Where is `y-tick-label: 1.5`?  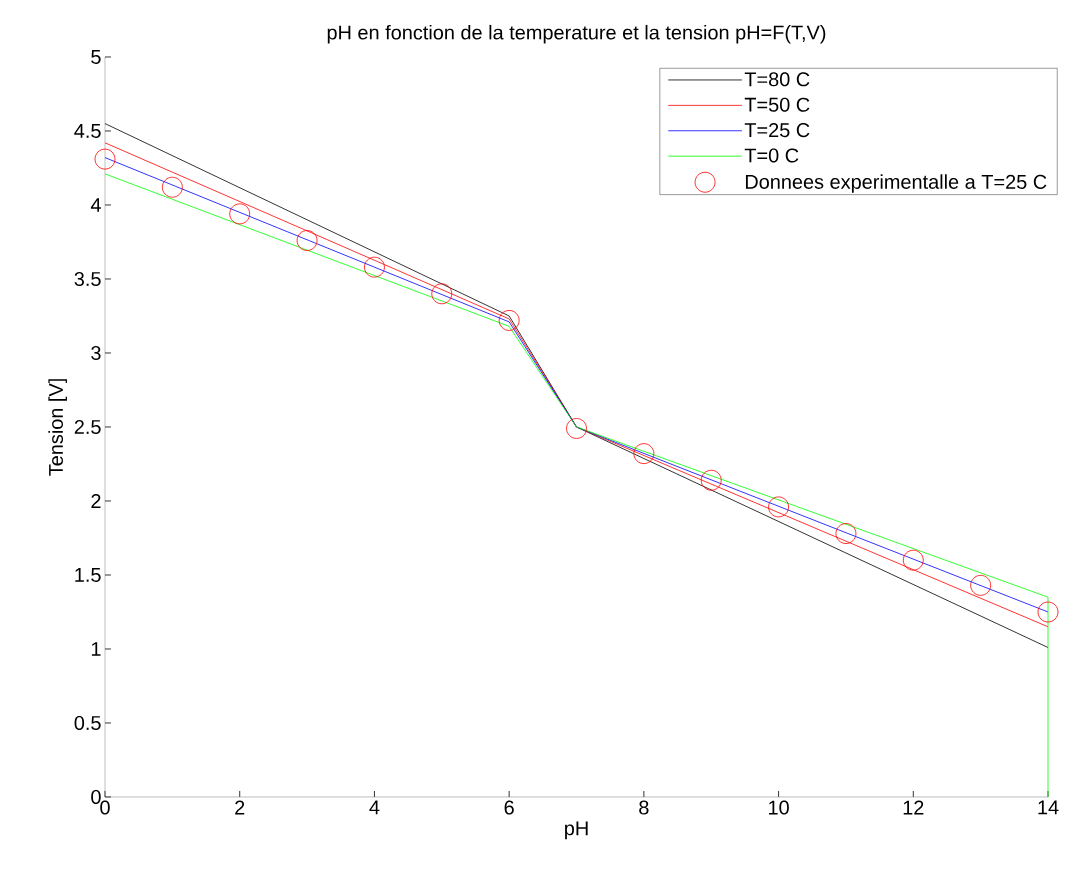 y-tick-label: 1.5 is located at coordinates (88, 575).